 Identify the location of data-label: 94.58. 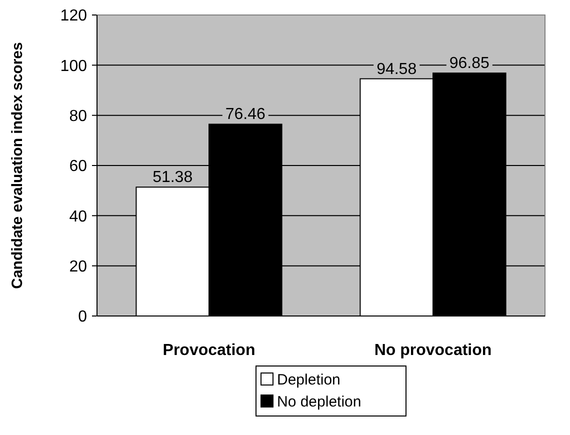
(396, 69).